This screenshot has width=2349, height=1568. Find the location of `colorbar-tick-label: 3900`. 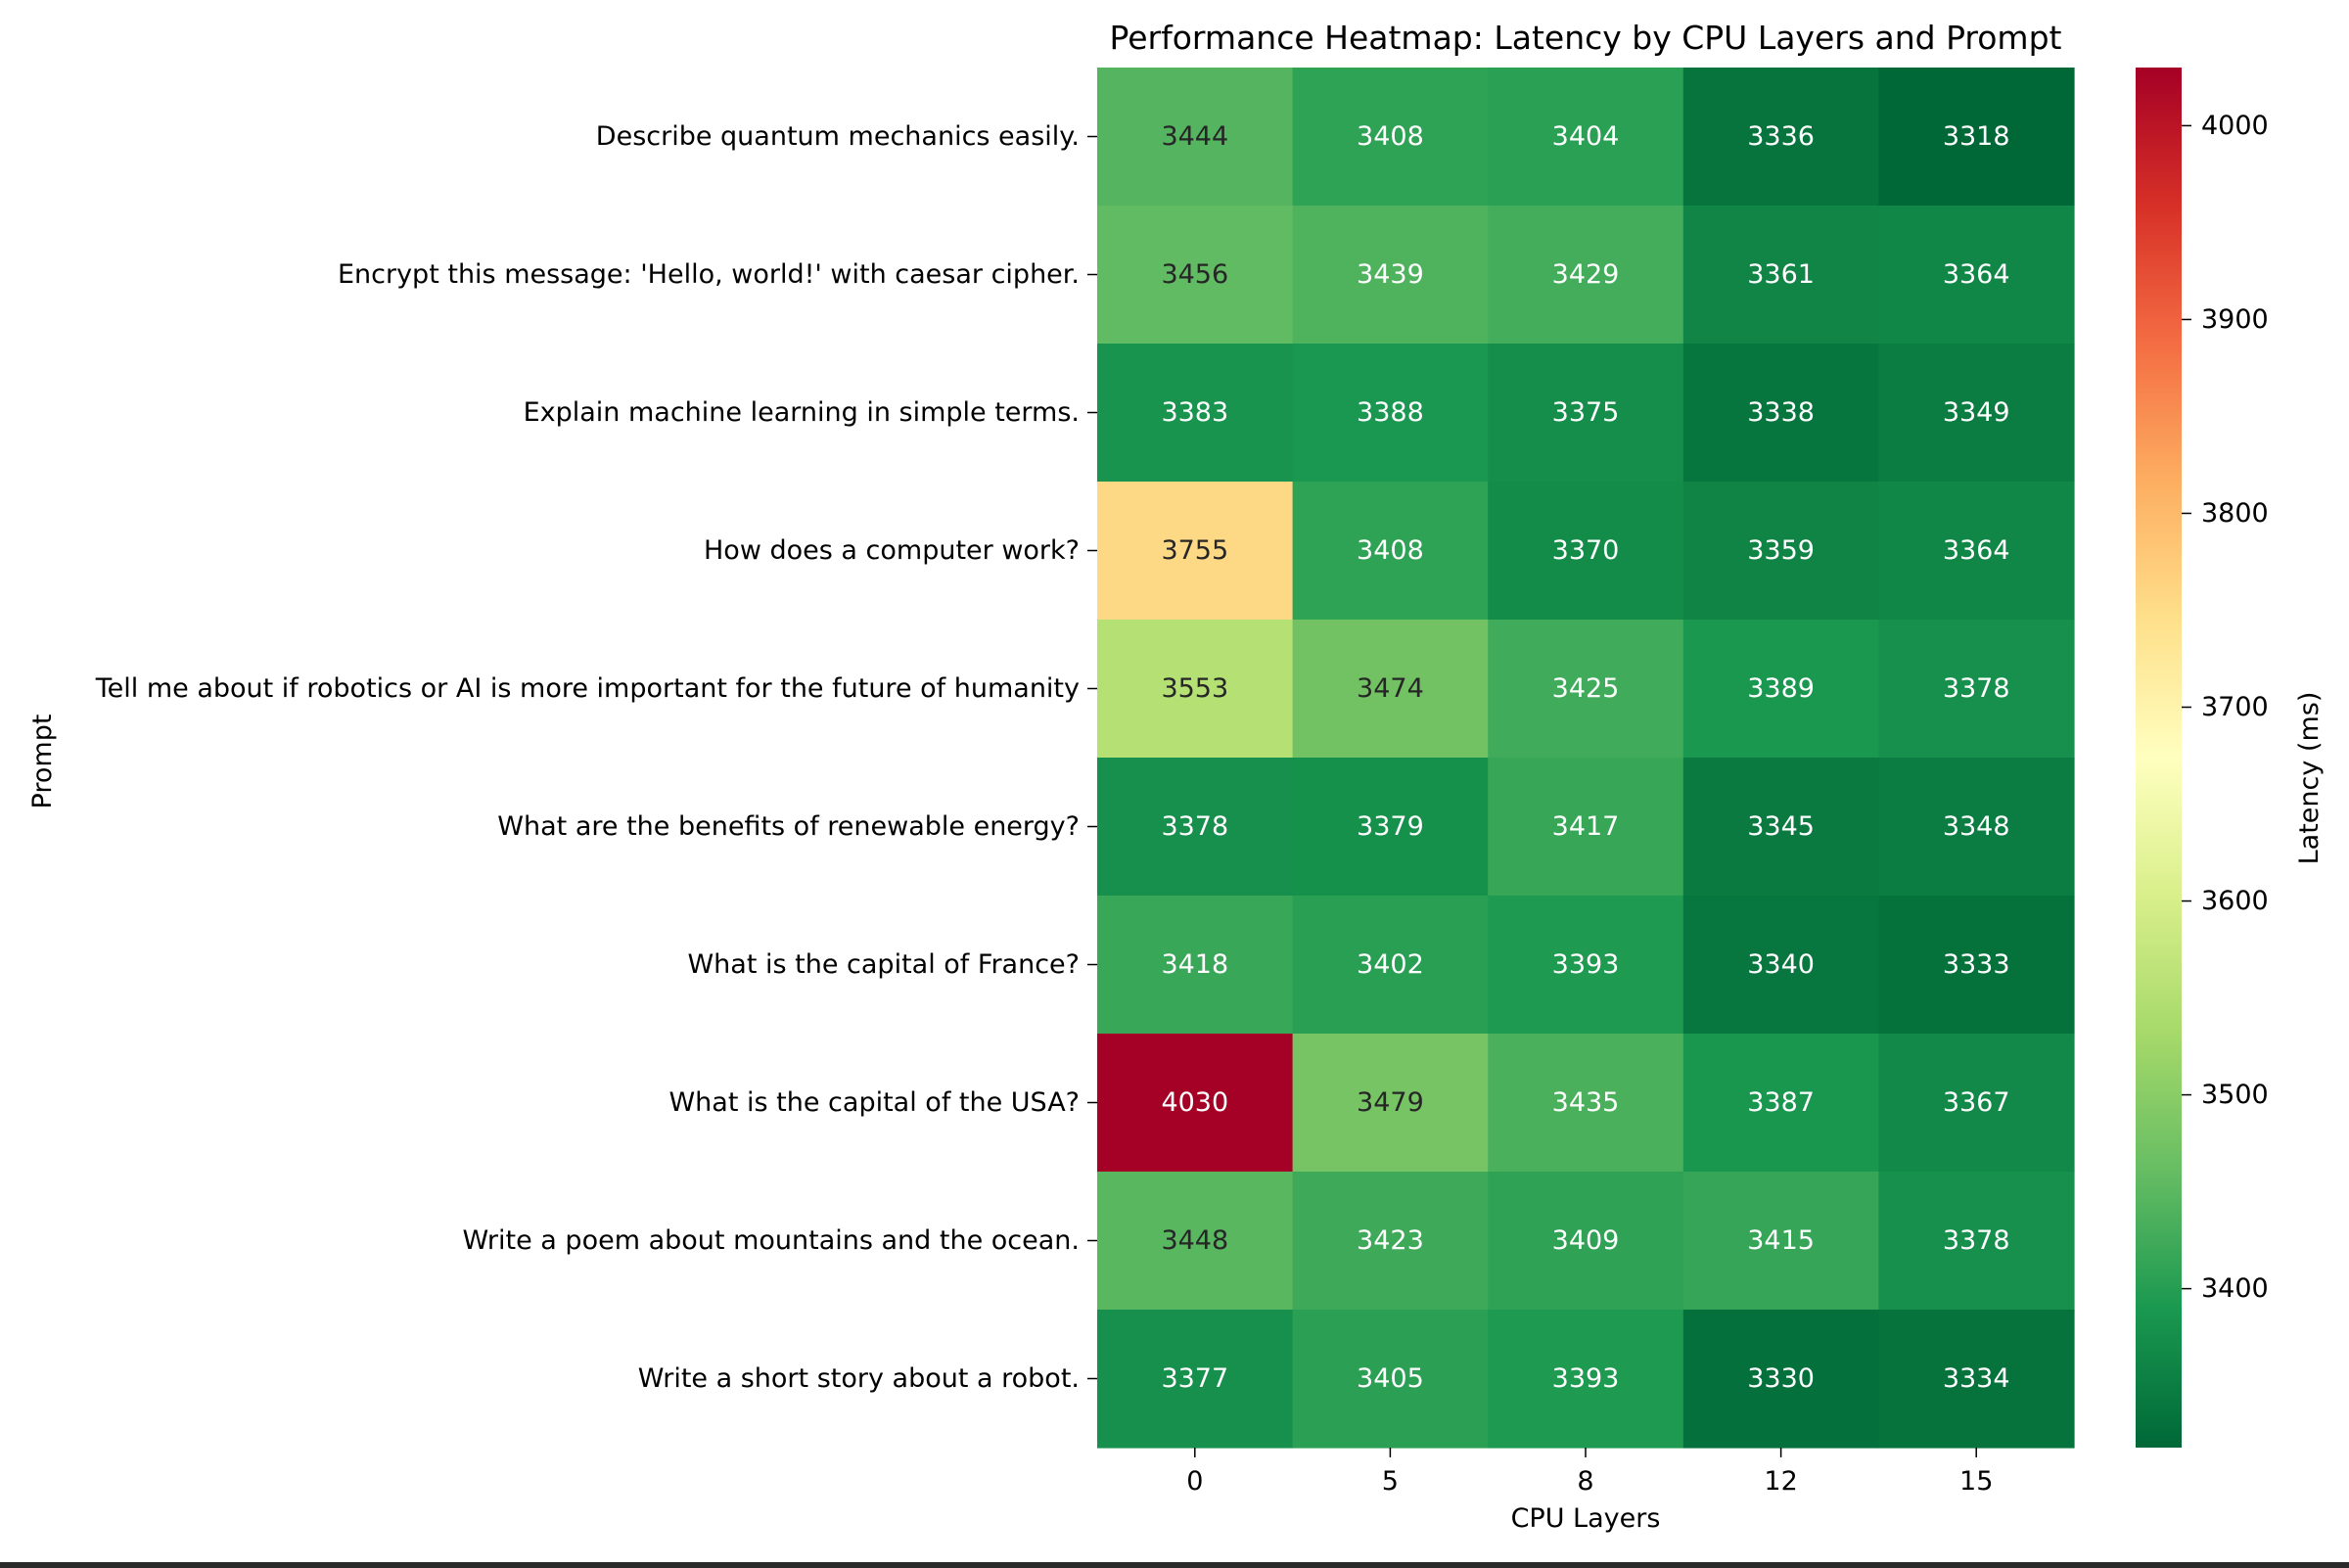

colorbar-tick-label: 3900 is located at coordinates (2235, 319).